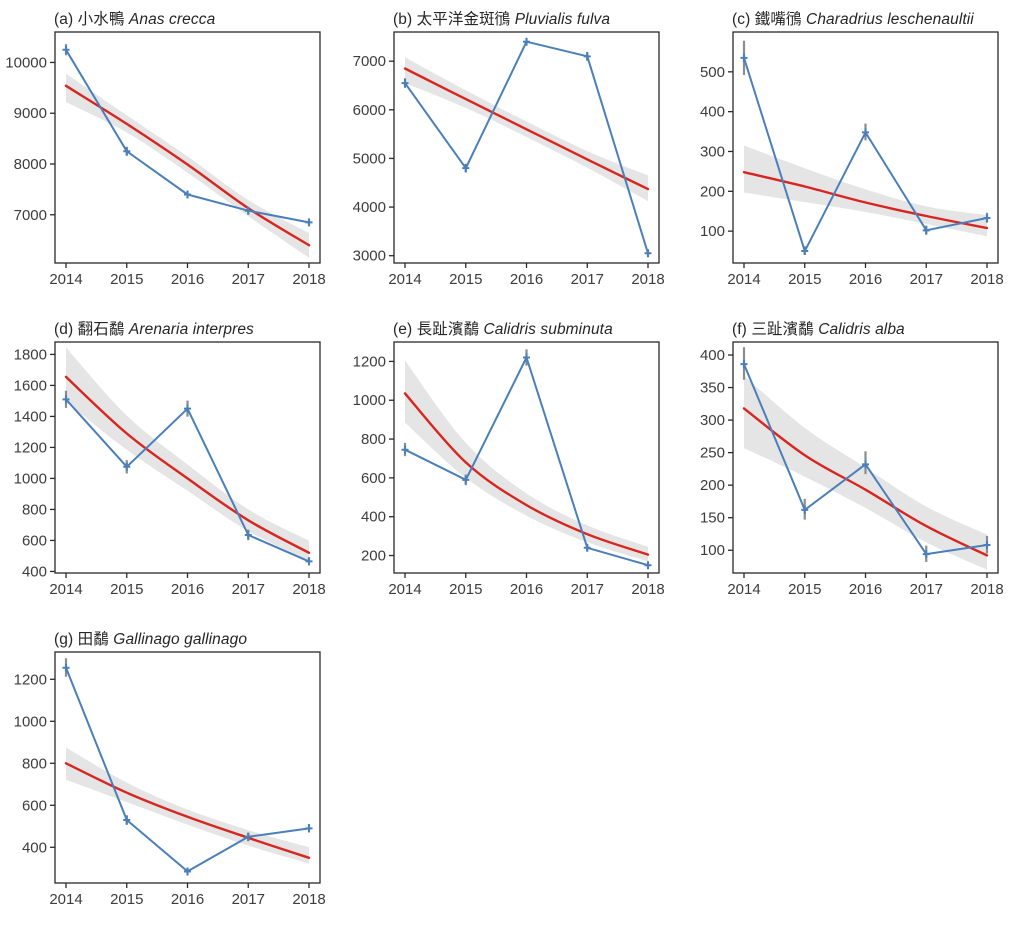  I want to click on y-axis: 100 150 200 250 300 350 400, so click(716, 453).